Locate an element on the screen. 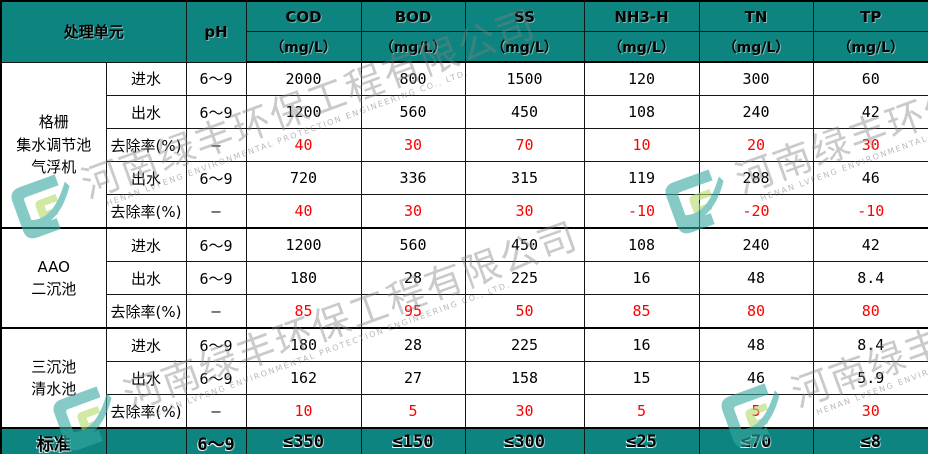 The height and width of the screenshot is (454, 928). unit-group-cell: AAO 二沉池 is located at coordinates (53, 278).